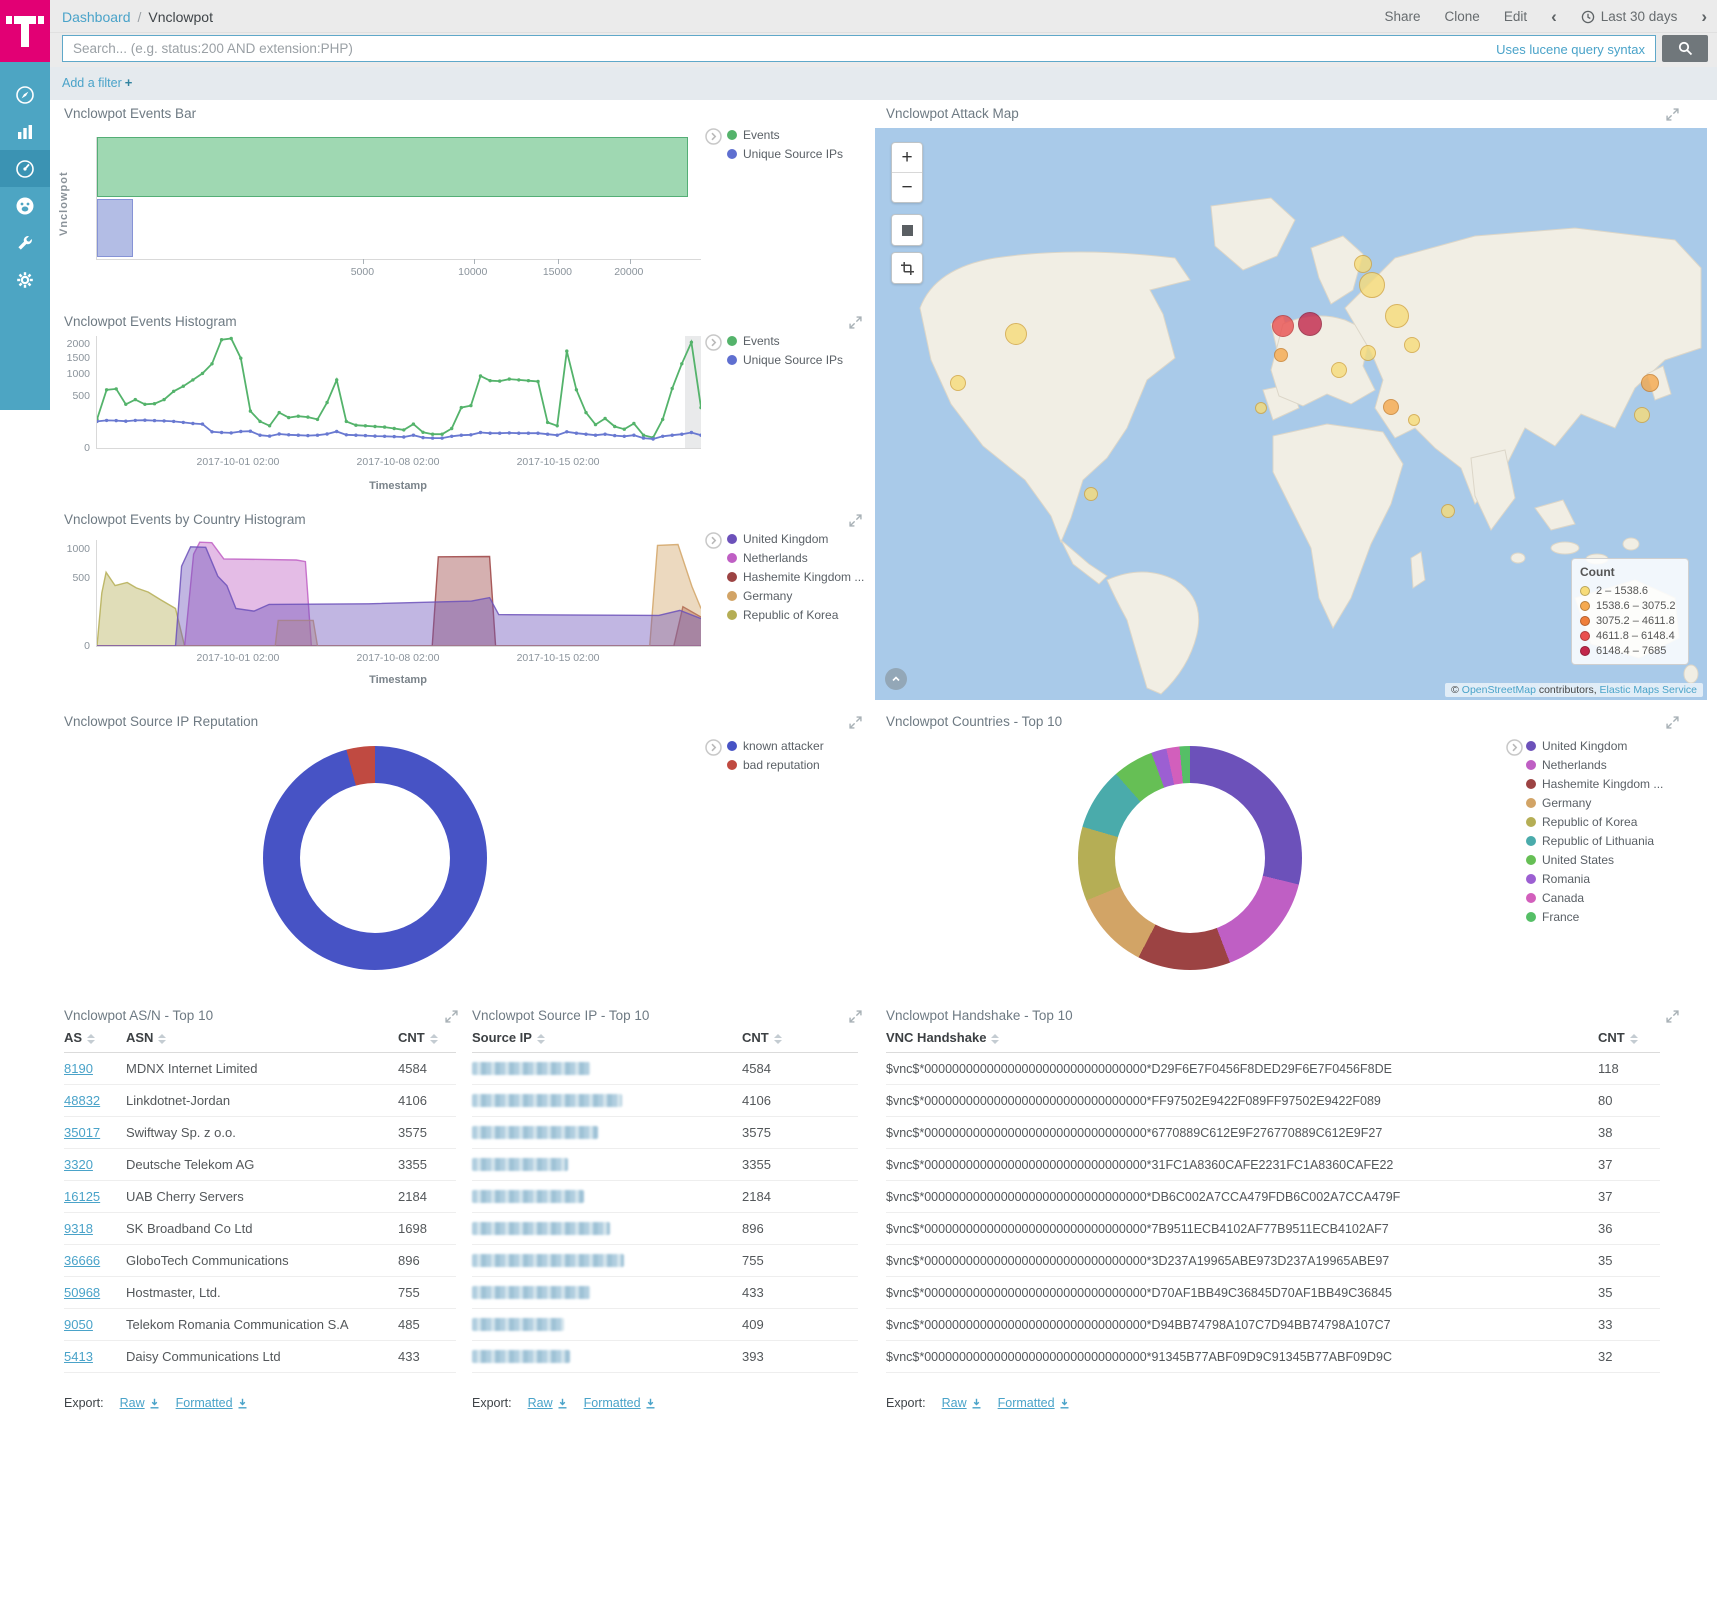 This screenshot has height=1617, width=1717. What do you see at coordinates (1648, 690) in the screenshot?
I see `elastic-maps-service-link: Elastic Maps Service` at bounding box center [1648, 690].